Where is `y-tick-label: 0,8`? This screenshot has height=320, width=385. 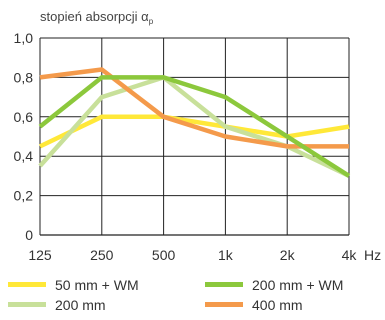 y-tick-label: 0,8 is located at coordinates (24, 77).